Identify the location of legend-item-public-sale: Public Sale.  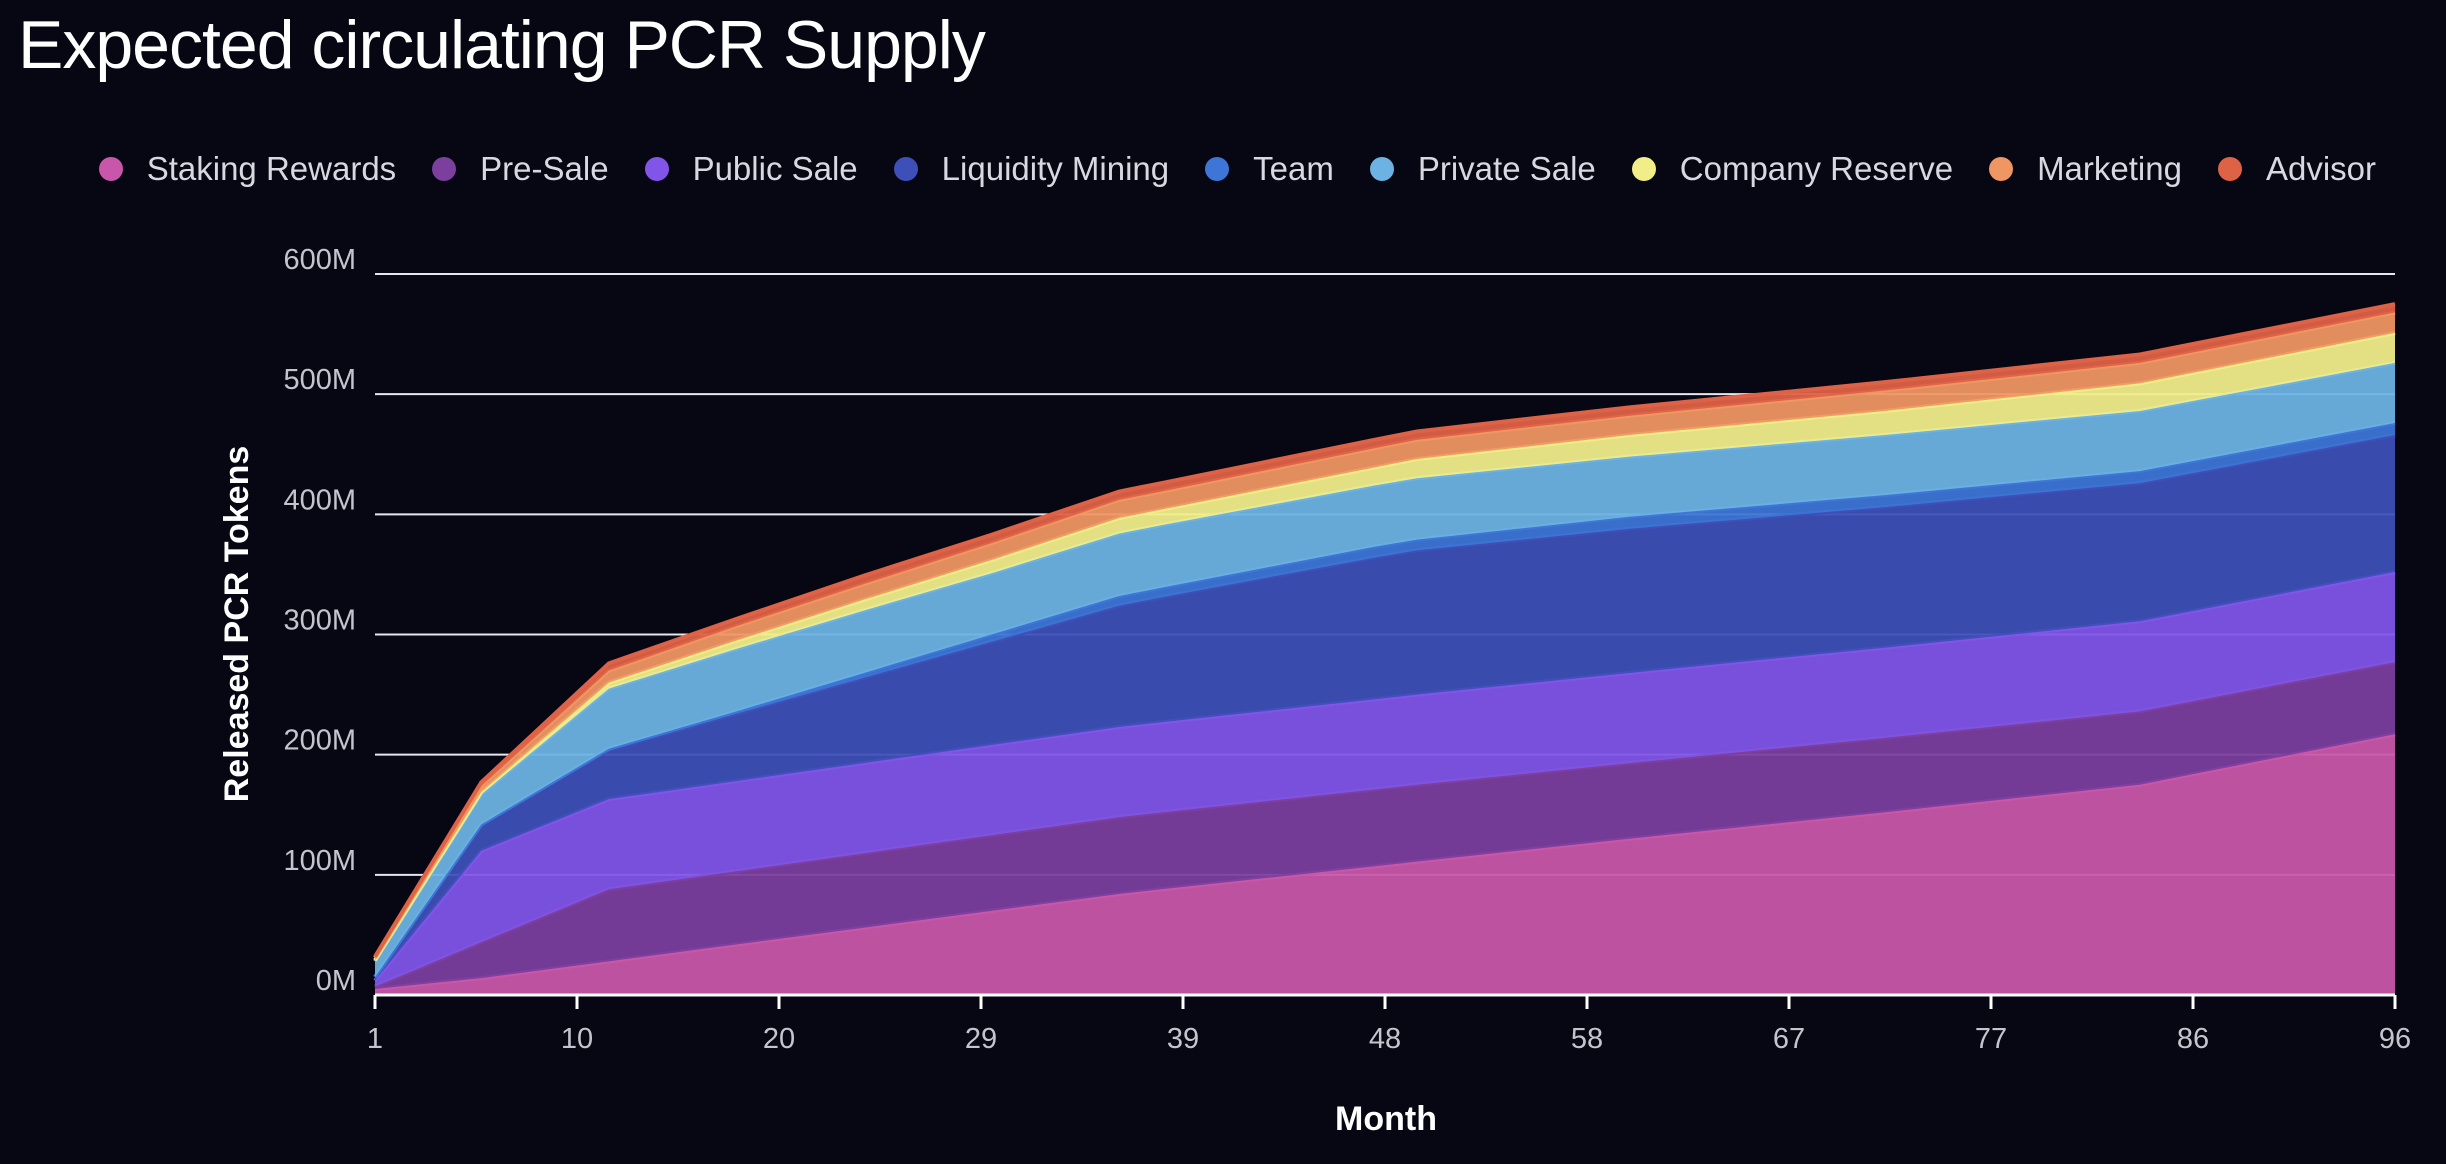
(751, 169).